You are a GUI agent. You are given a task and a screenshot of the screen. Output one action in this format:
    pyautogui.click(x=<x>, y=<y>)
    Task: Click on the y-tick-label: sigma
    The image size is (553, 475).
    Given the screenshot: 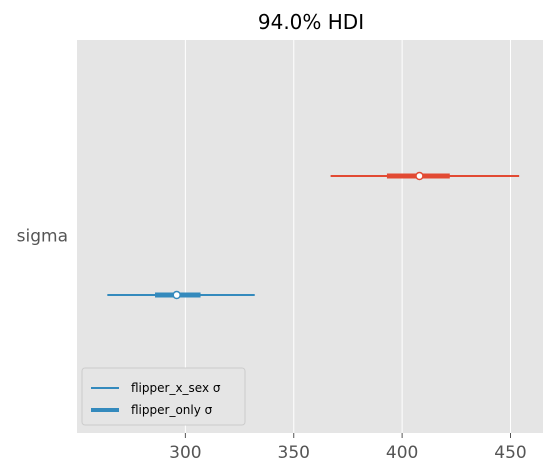 What is the action you would take?
    pyautogui.click(x=42, y=237)
    